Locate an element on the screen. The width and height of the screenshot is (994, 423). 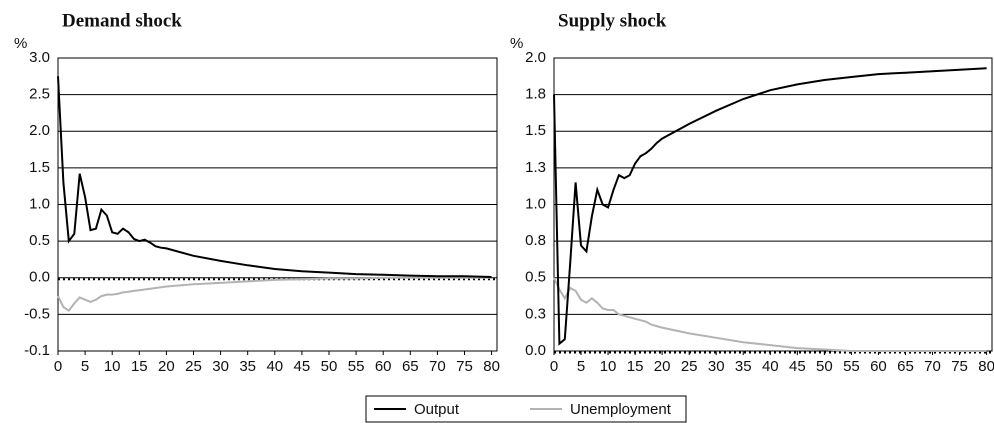
y-tick-label: -0.1 is located at coordinates (37, 350).